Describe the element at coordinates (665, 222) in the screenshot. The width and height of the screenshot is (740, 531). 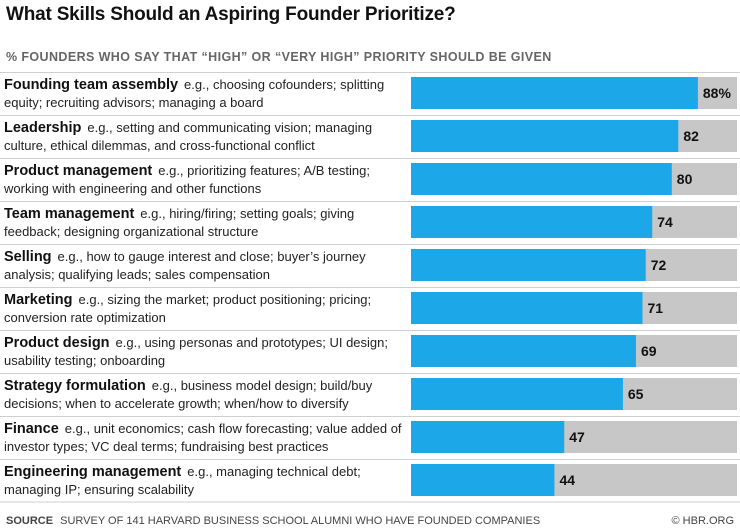
I see `value-label: 74` at that location.